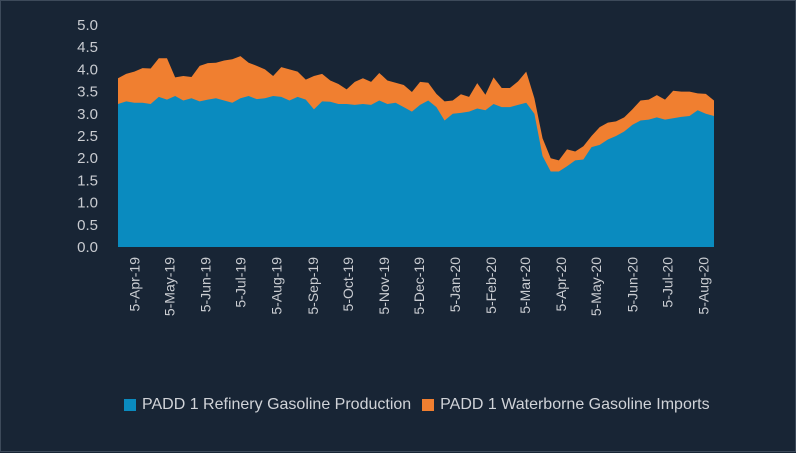 This screenshot has width=796, height=453. Describe the element at coordinates (134, 284) in the screenshot. I see `x-tick-label: 5-Apr-19` at that location.